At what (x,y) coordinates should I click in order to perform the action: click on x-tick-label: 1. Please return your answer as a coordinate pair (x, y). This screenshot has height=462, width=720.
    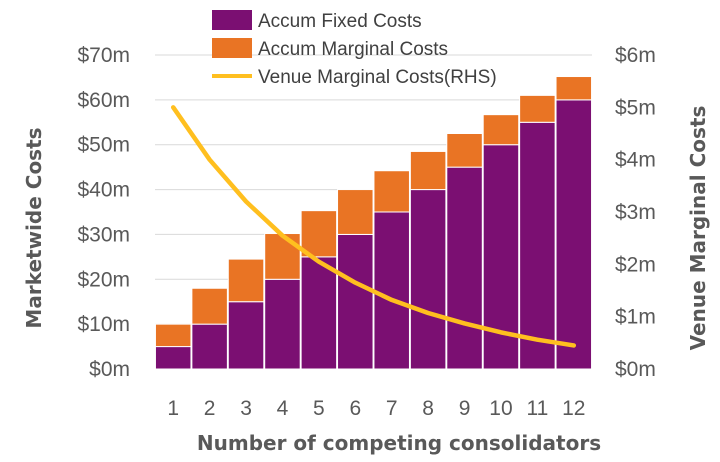
    Looking at the image, I should click on (173, 408).